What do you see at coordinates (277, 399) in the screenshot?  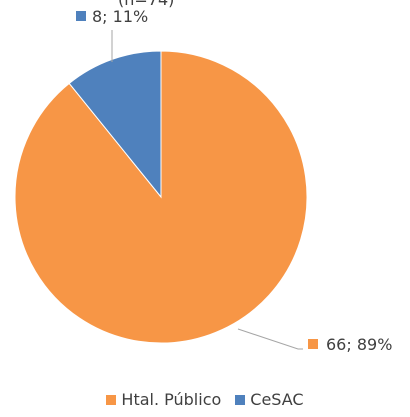 I see `legend-label-cesac: CeSAC` at bounding box center [277, 399].